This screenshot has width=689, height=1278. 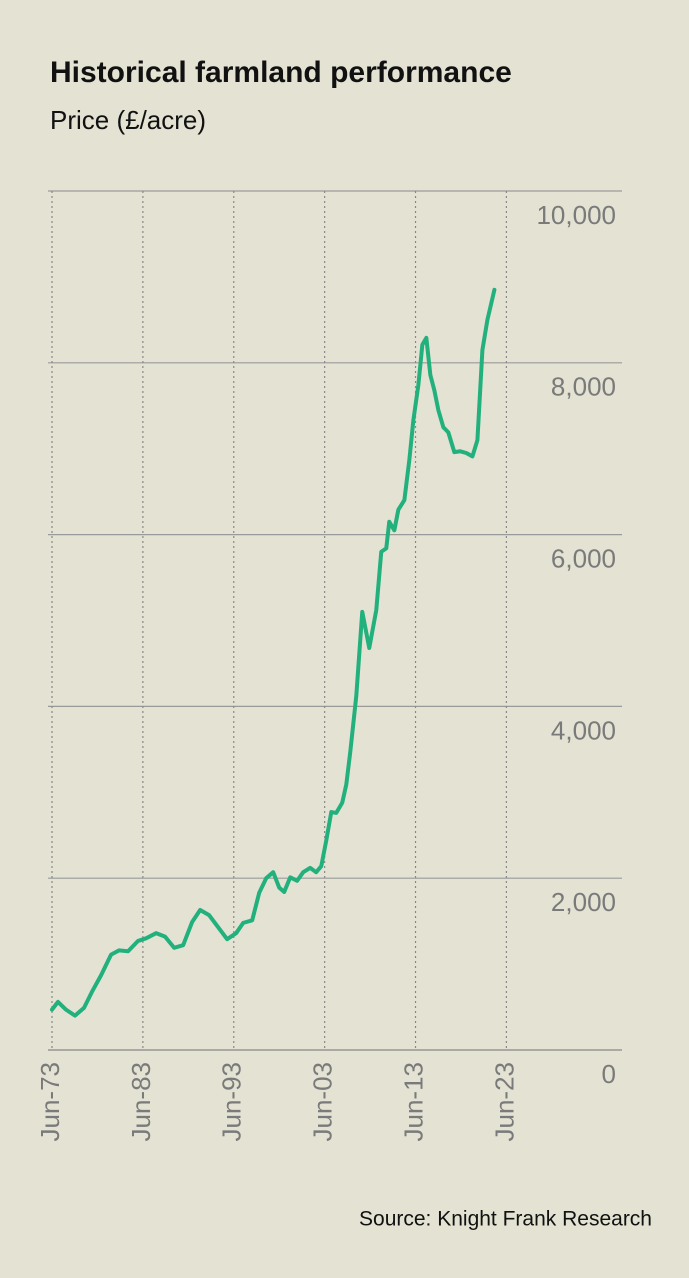 I want to click on source: Source: Knight Frank Research, so click(x=505, y=1219).